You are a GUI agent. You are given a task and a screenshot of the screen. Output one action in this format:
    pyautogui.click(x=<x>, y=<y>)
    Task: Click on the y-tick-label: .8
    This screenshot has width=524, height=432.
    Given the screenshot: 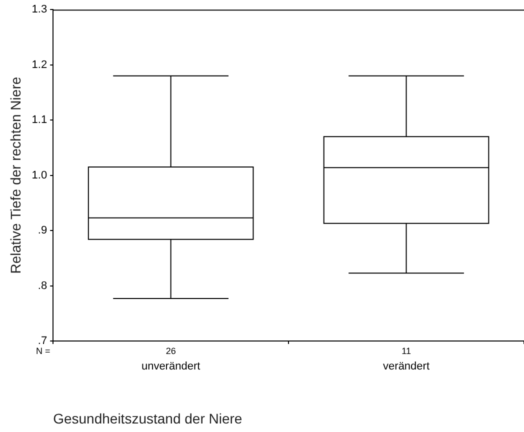 What is the action you would take?
    pyautogui.click(x=43, y=286)
    